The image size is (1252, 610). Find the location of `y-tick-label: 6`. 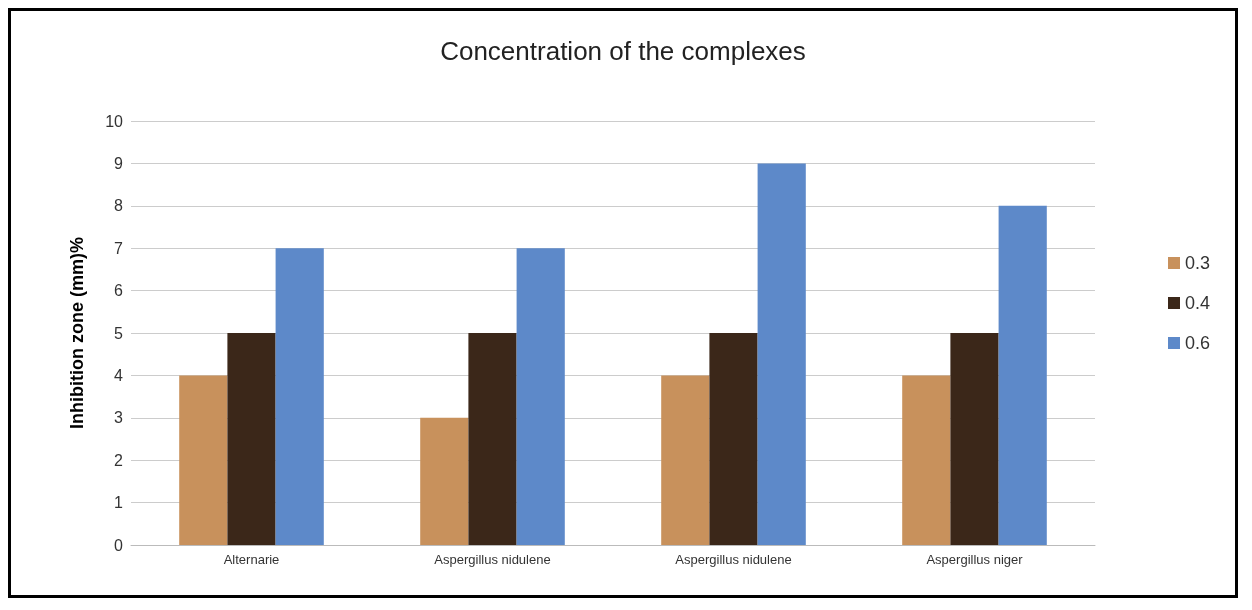

y-tick-label: 6 is located at coordinates (119, 291).